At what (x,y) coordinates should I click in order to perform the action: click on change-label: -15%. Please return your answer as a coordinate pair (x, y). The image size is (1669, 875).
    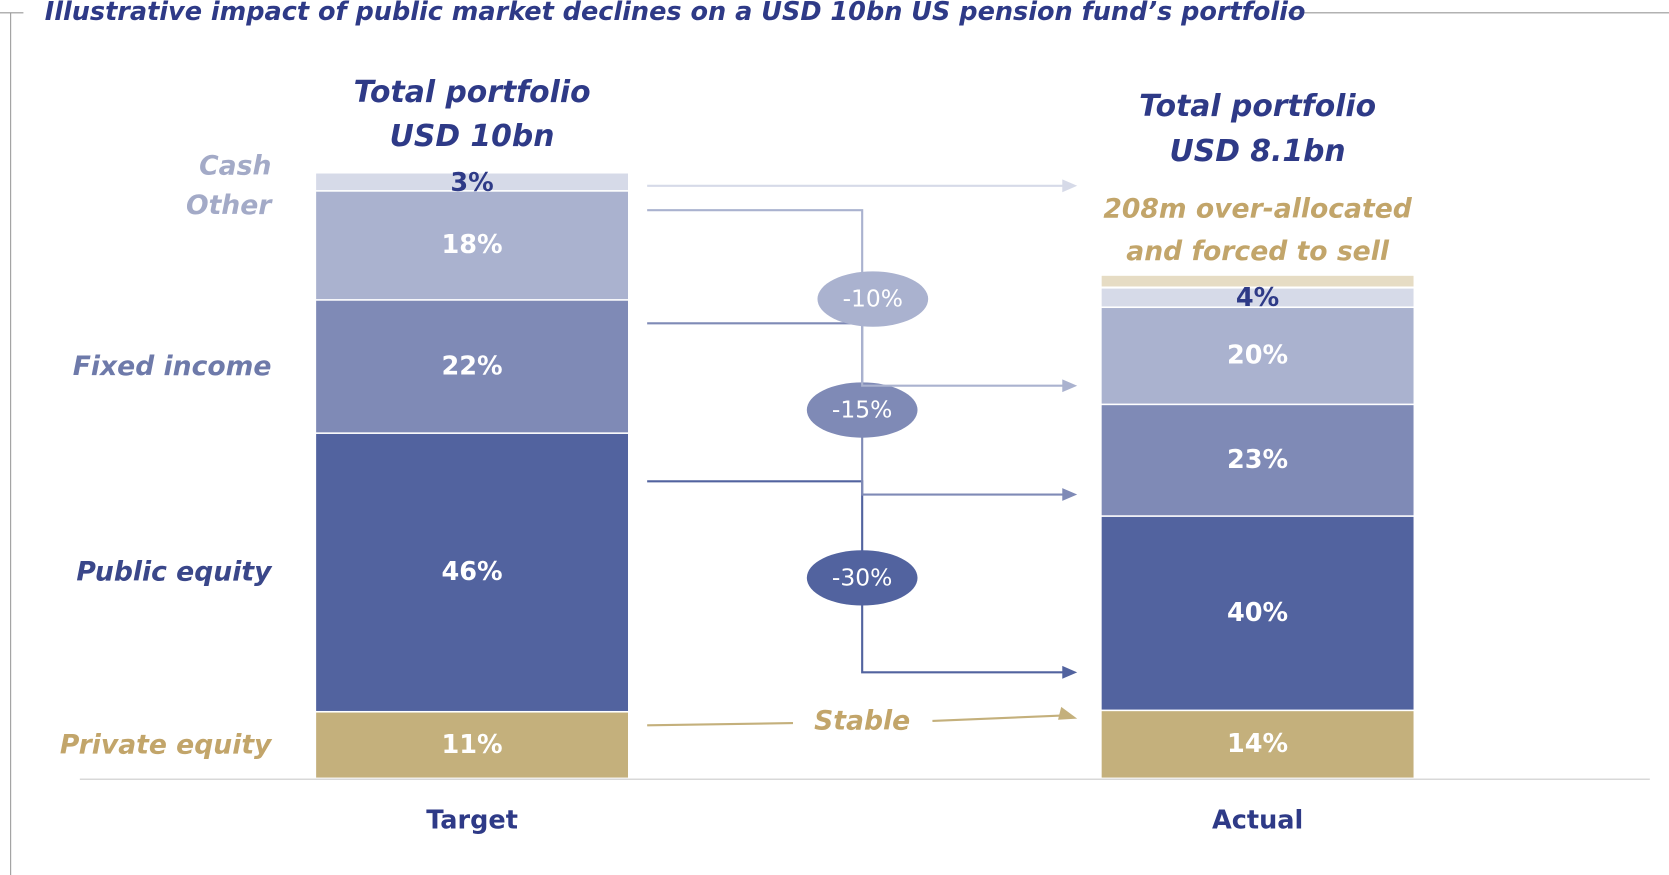
    Looking at the image, I should click on (862, 410).